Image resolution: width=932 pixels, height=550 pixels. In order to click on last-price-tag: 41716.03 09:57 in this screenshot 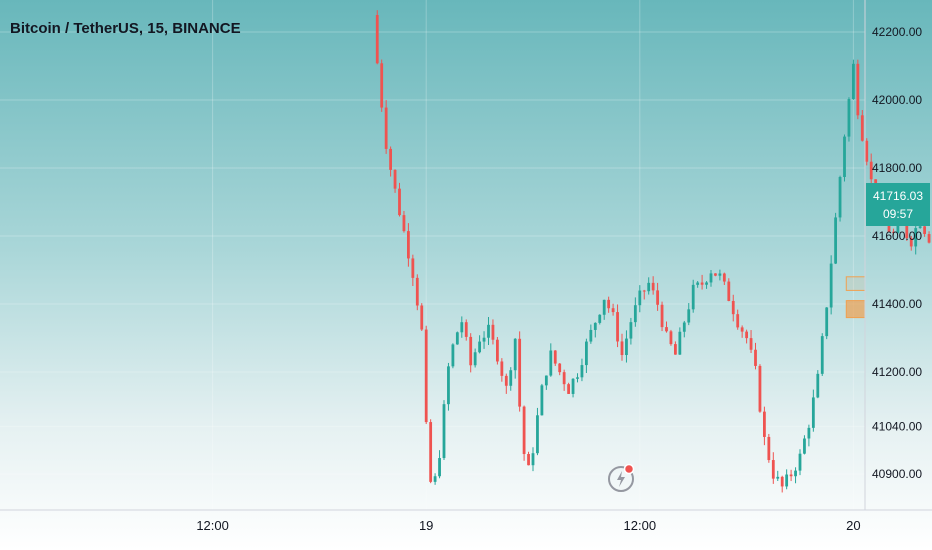, I will do `click(898, 204)`.